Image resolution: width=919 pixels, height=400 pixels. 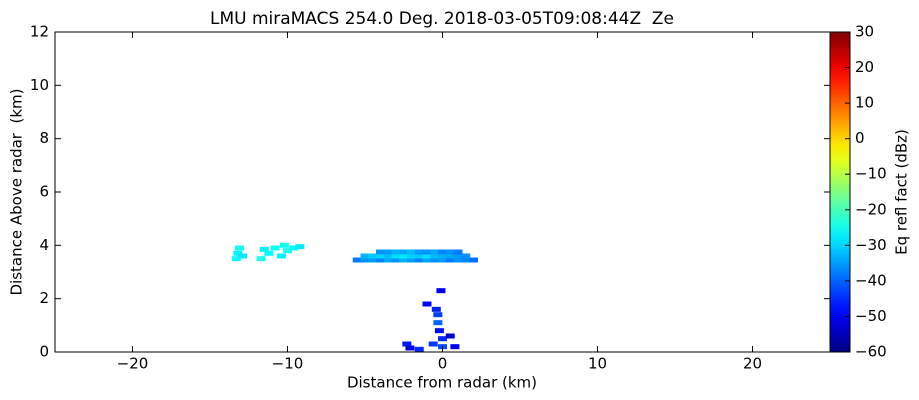 I want to click on colorbar-label: Eq refl fact (dBz), so click(x=902, y=192).